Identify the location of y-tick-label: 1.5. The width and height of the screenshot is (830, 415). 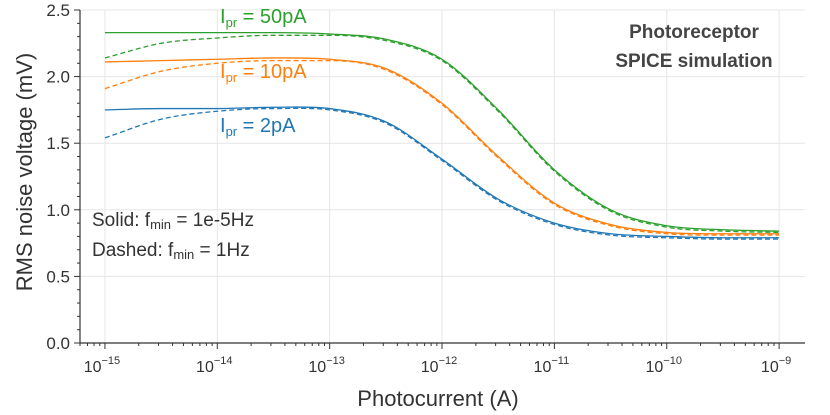
(58, 143).